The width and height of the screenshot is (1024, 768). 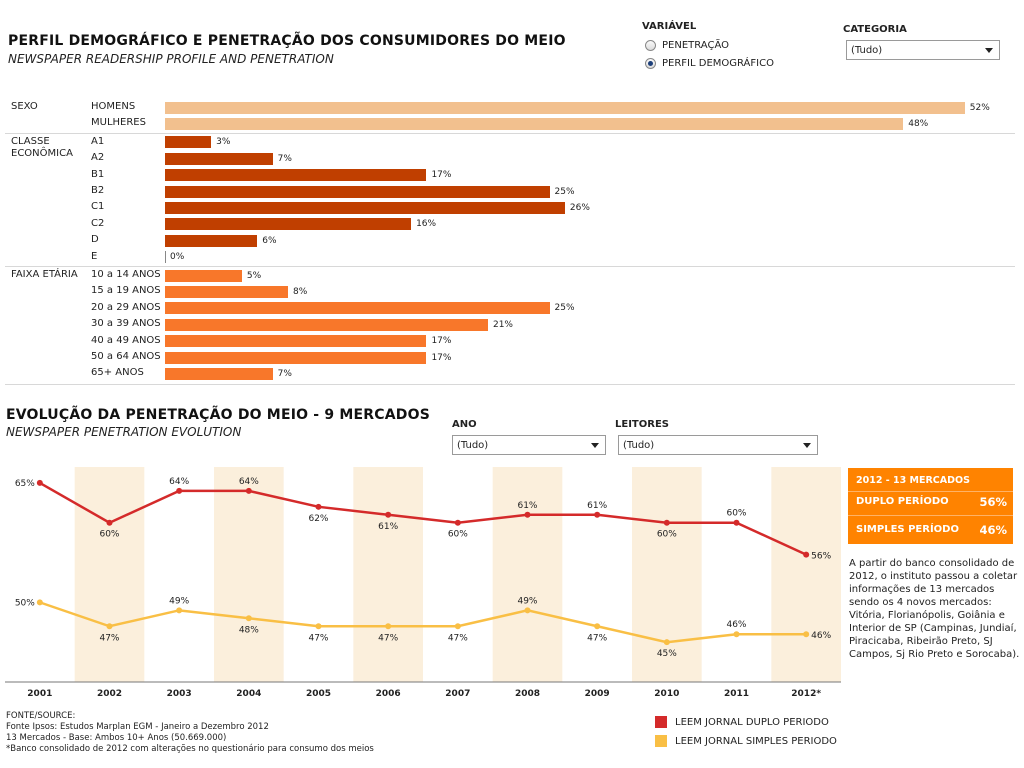 What do you see at coordinates (579, 207) in the screenshot?
I see `bar-value-label: 26%` at bounding box center [579, 207].